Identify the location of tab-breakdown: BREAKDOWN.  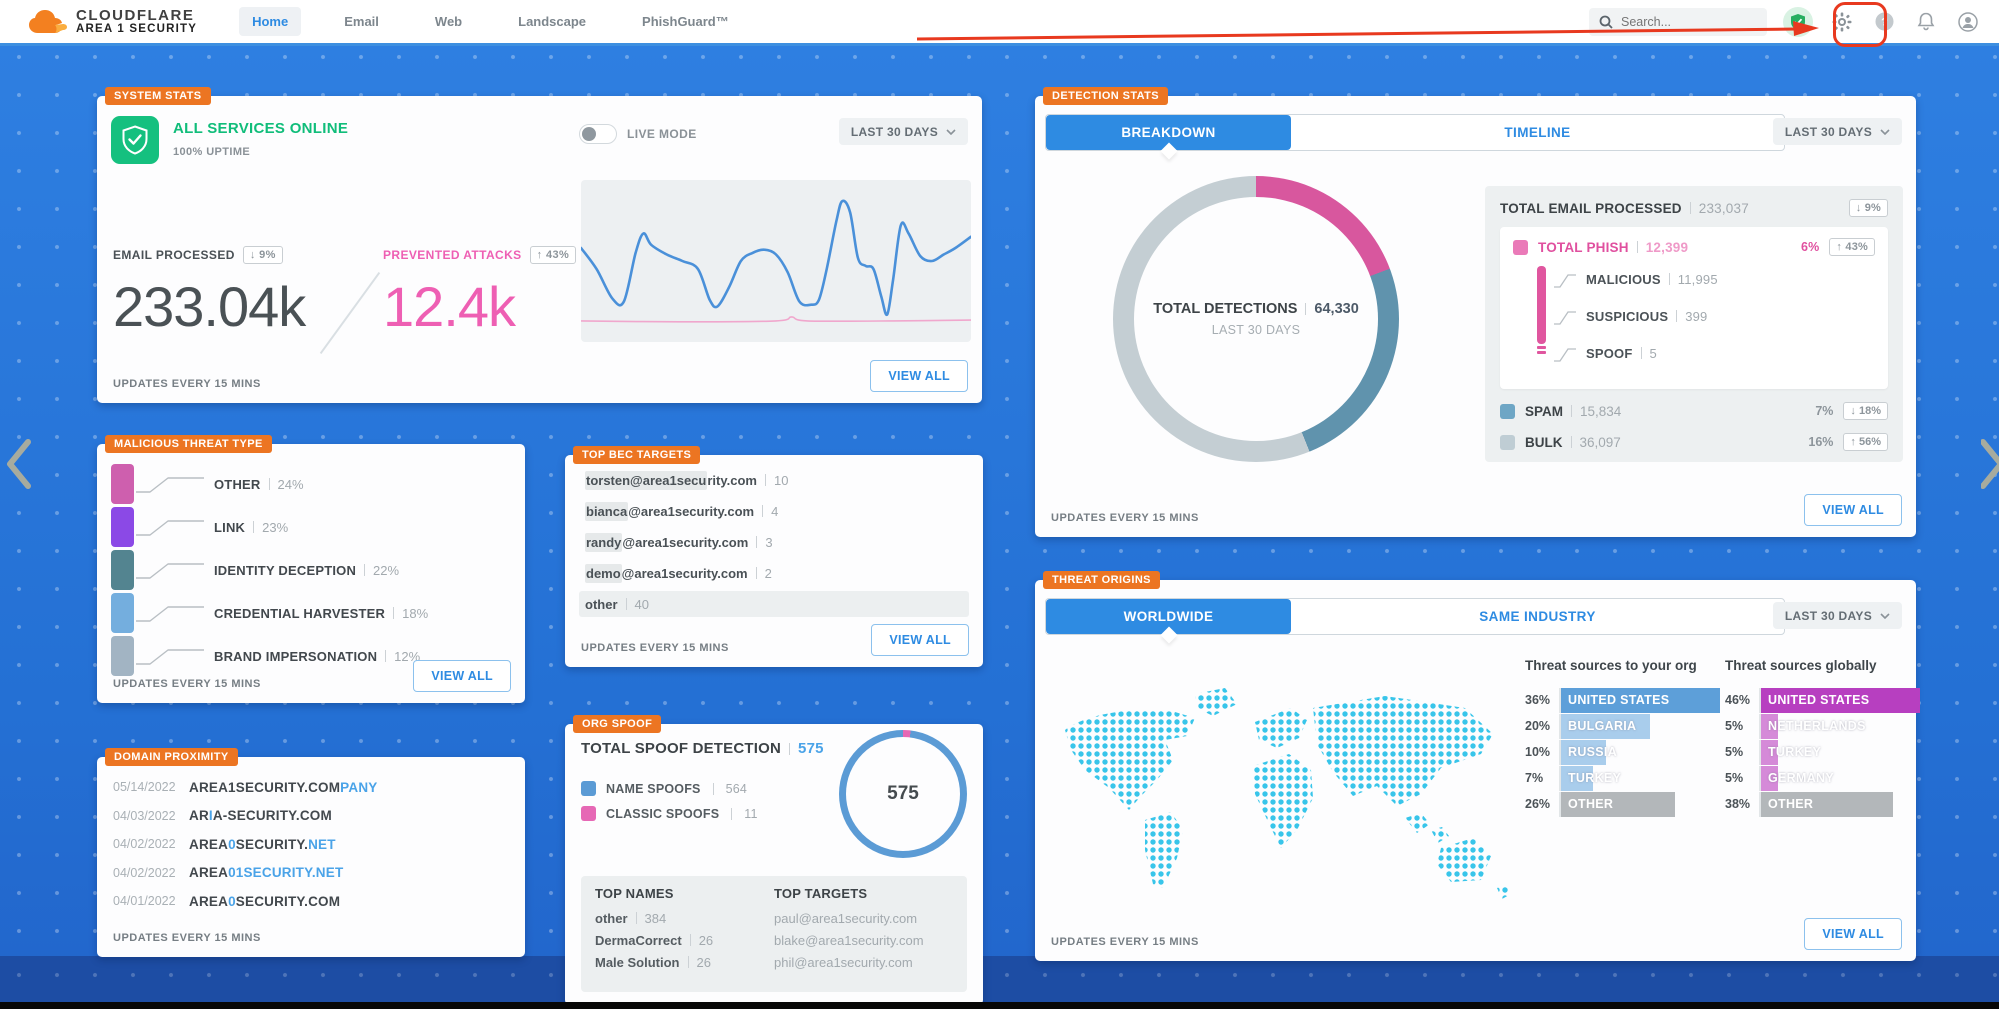
(1168, 132).